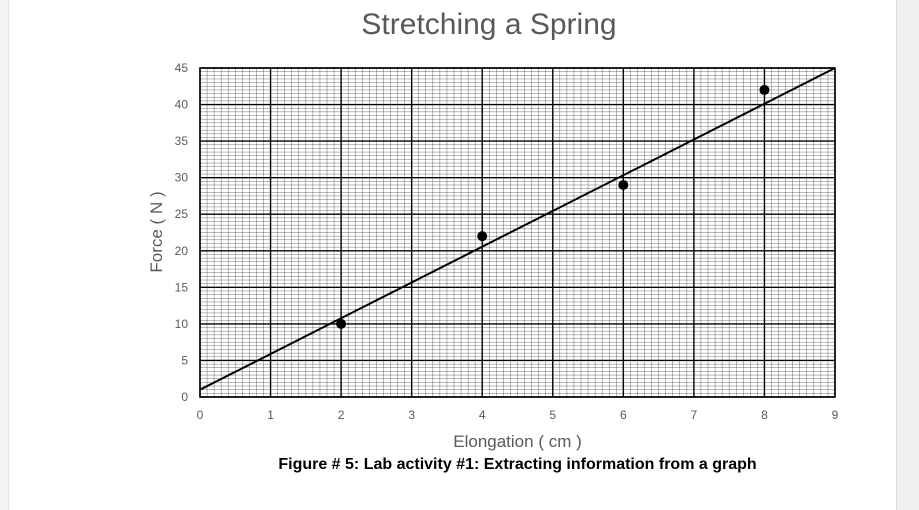 The width and height of the screenshot is (919, 510). Describe the element at coordinates (518, 415) in the screenshot. I see `x-tick-labels: 0 1 2 3 4 5 6 7 8 9` at that location.